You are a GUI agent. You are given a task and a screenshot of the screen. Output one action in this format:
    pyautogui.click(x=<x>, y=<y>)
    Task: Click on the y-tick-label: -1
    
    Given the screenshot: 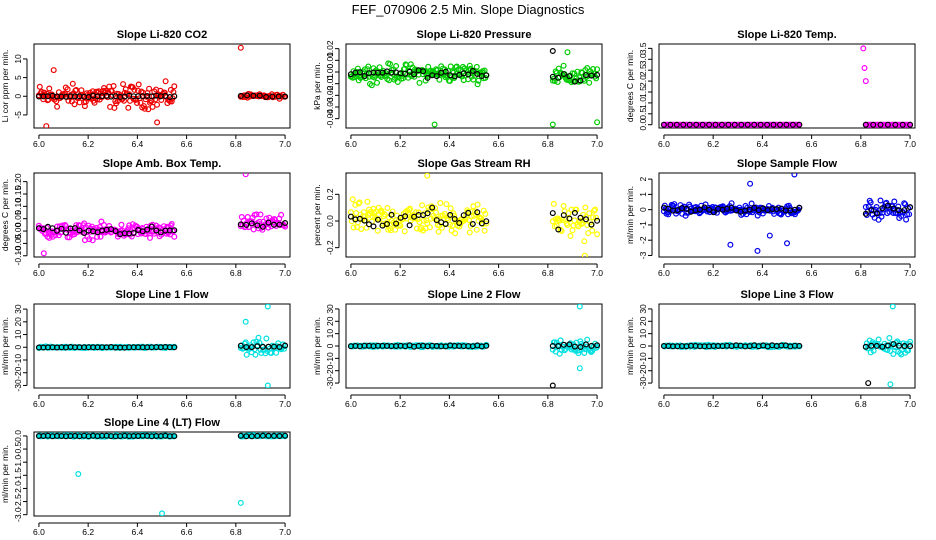 What is the action you would take?
    pyautogui.click(x=643, y=225)
    